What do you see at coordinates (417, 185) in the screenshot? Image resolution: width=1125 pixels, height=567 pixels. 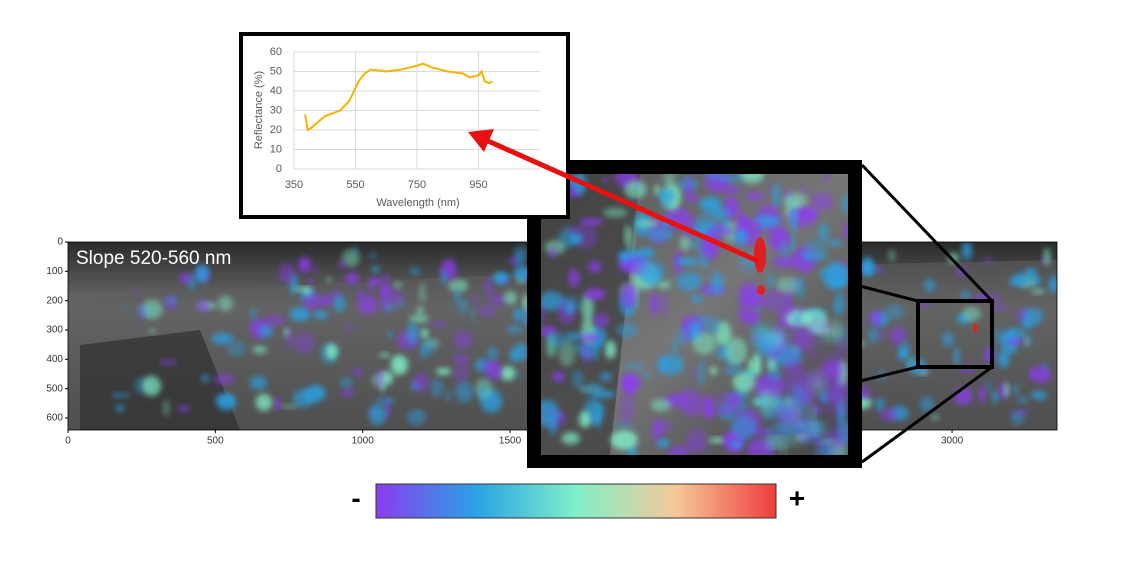 I see `x-tick-label: 750` at bounding box center [417, 185].